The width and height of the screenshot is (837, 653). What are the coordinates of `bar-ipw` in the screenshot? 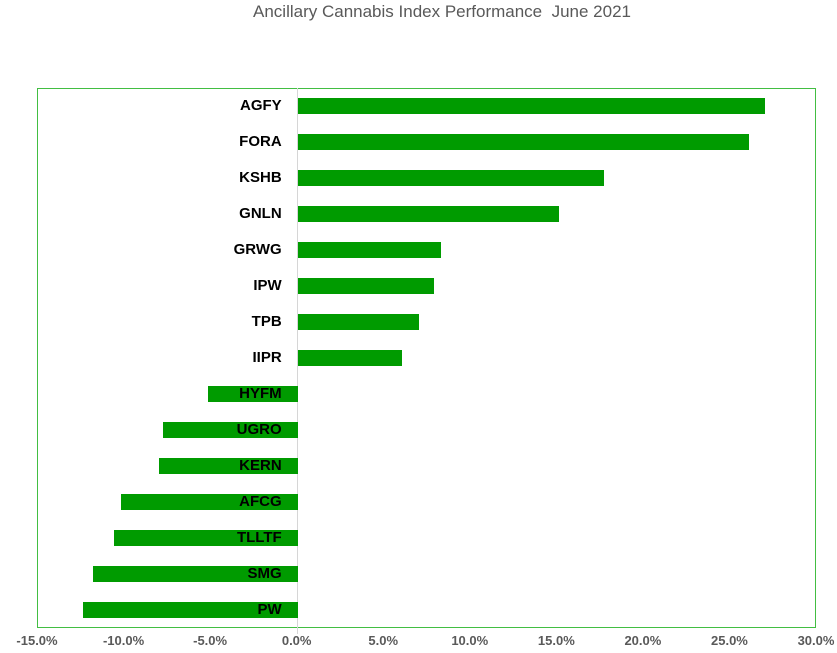 It's located at (366, 286).